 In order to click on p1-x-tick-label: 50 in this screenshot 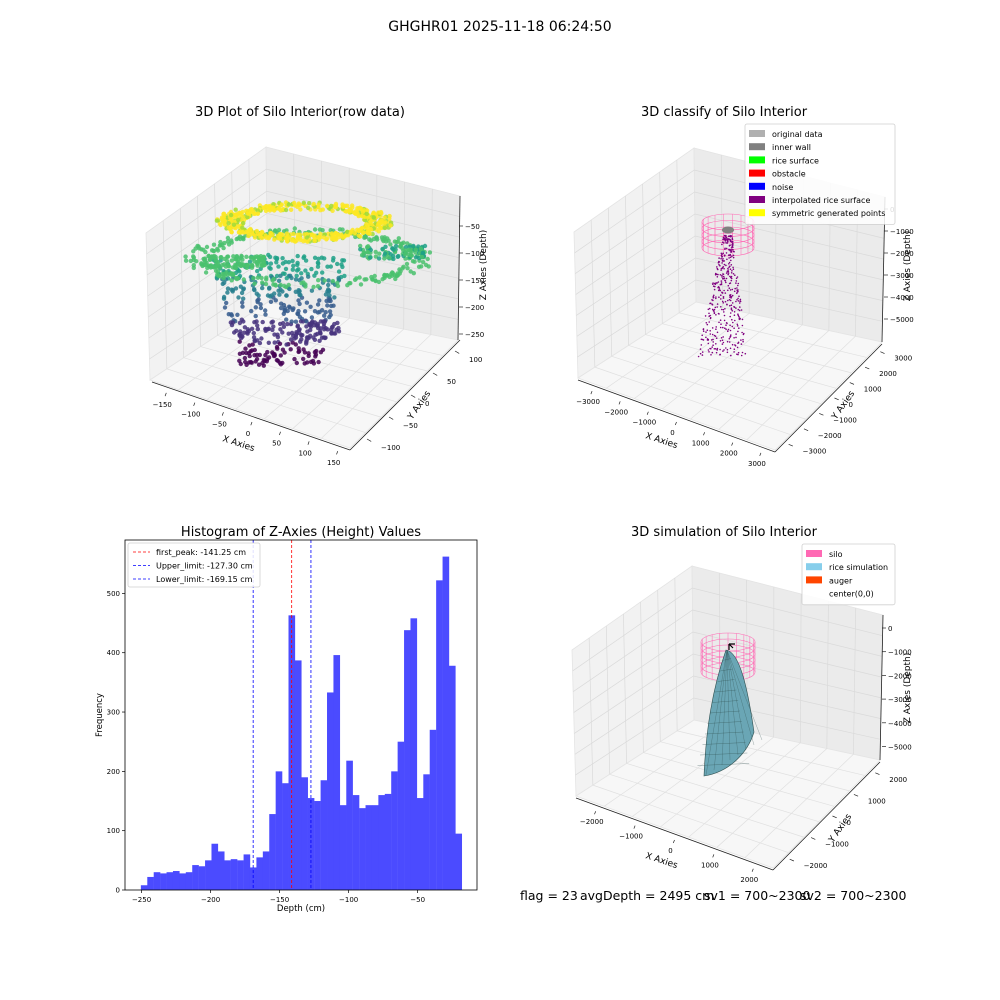, I will do `click(276, 444)`.